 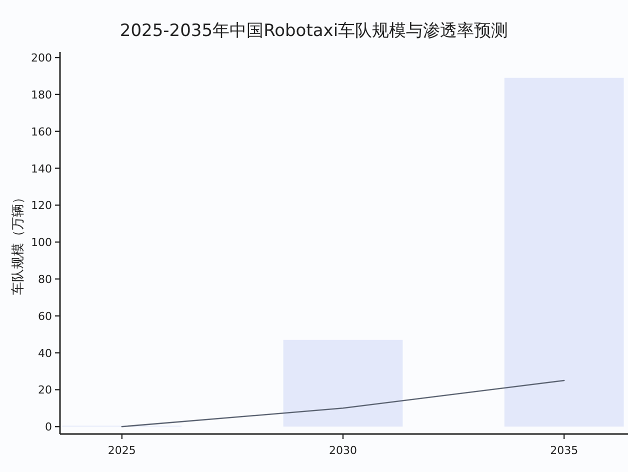 I want to click on x-tick-label: 2035, so click(x=564, y=450).